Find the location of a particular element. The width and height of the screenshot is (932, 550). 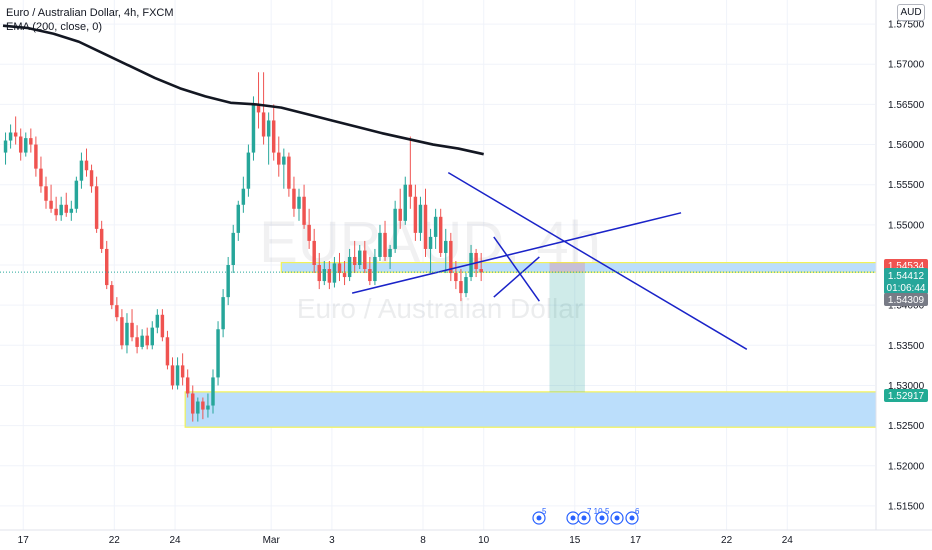

target-price-text: 1.52917 is located at coordinates (906, 396).